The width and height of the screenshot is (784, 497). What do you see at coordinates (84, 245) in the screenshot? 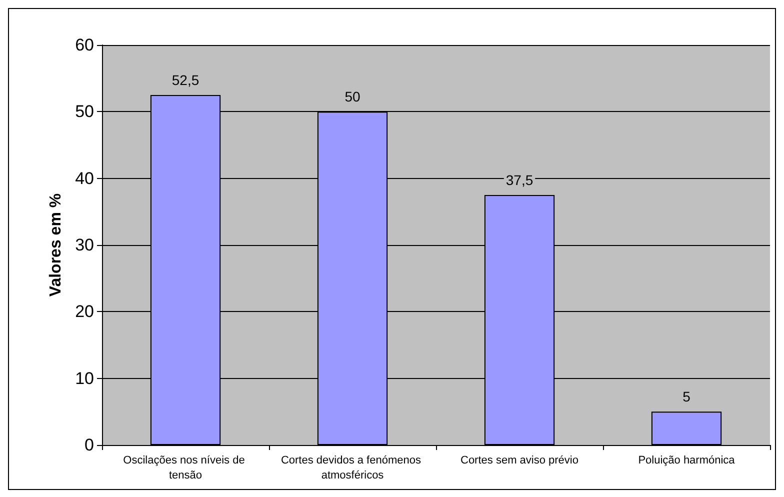
I see `y-tick-label: 30` at bounding box center [84, 245].